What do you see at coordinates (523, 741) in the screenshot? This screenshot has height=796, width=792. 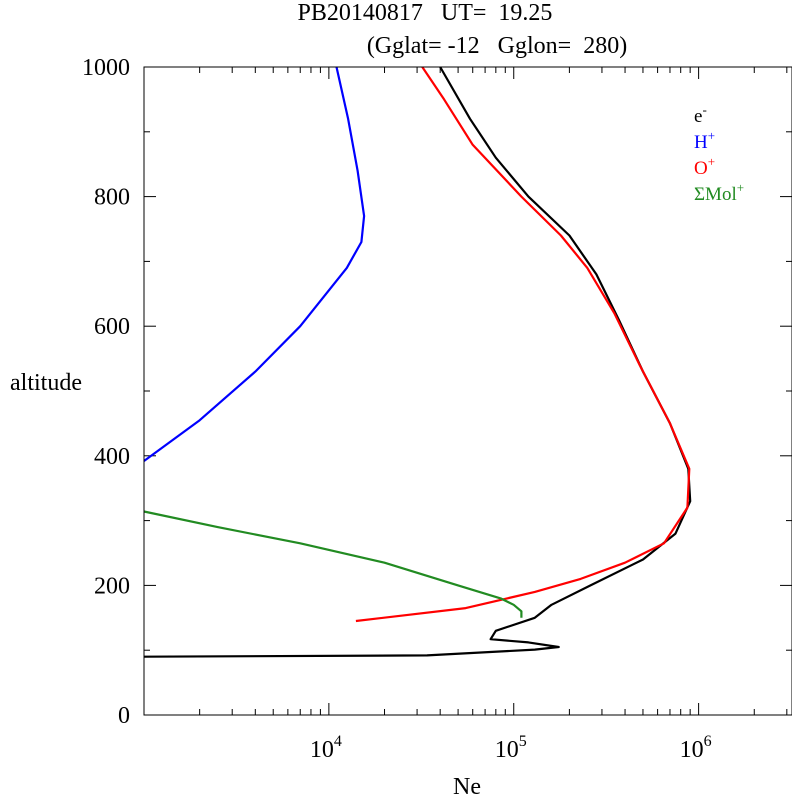 I see `x-tick-exponent: 5` at bounding box center [523, 741].